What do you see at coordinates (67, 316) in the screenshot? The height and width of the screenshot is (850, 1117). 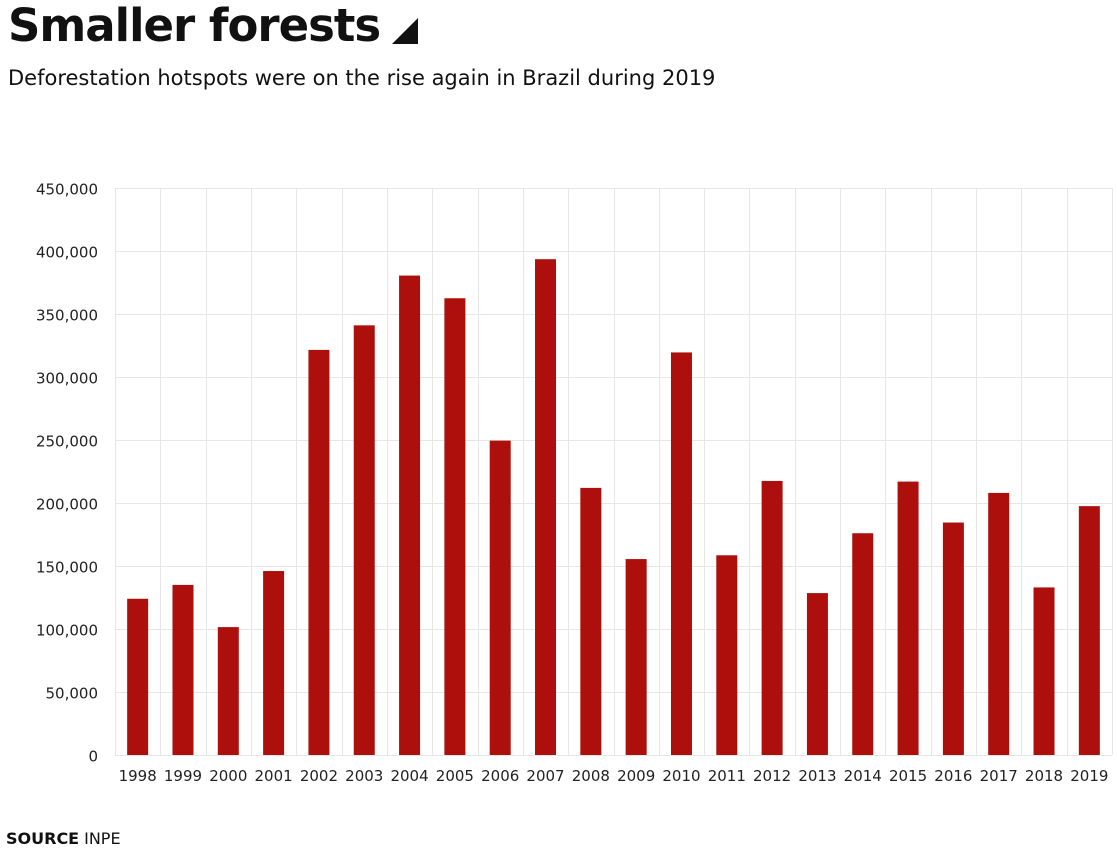 I see `y-tick-label: 350,000` at bounding box center [67, 316].